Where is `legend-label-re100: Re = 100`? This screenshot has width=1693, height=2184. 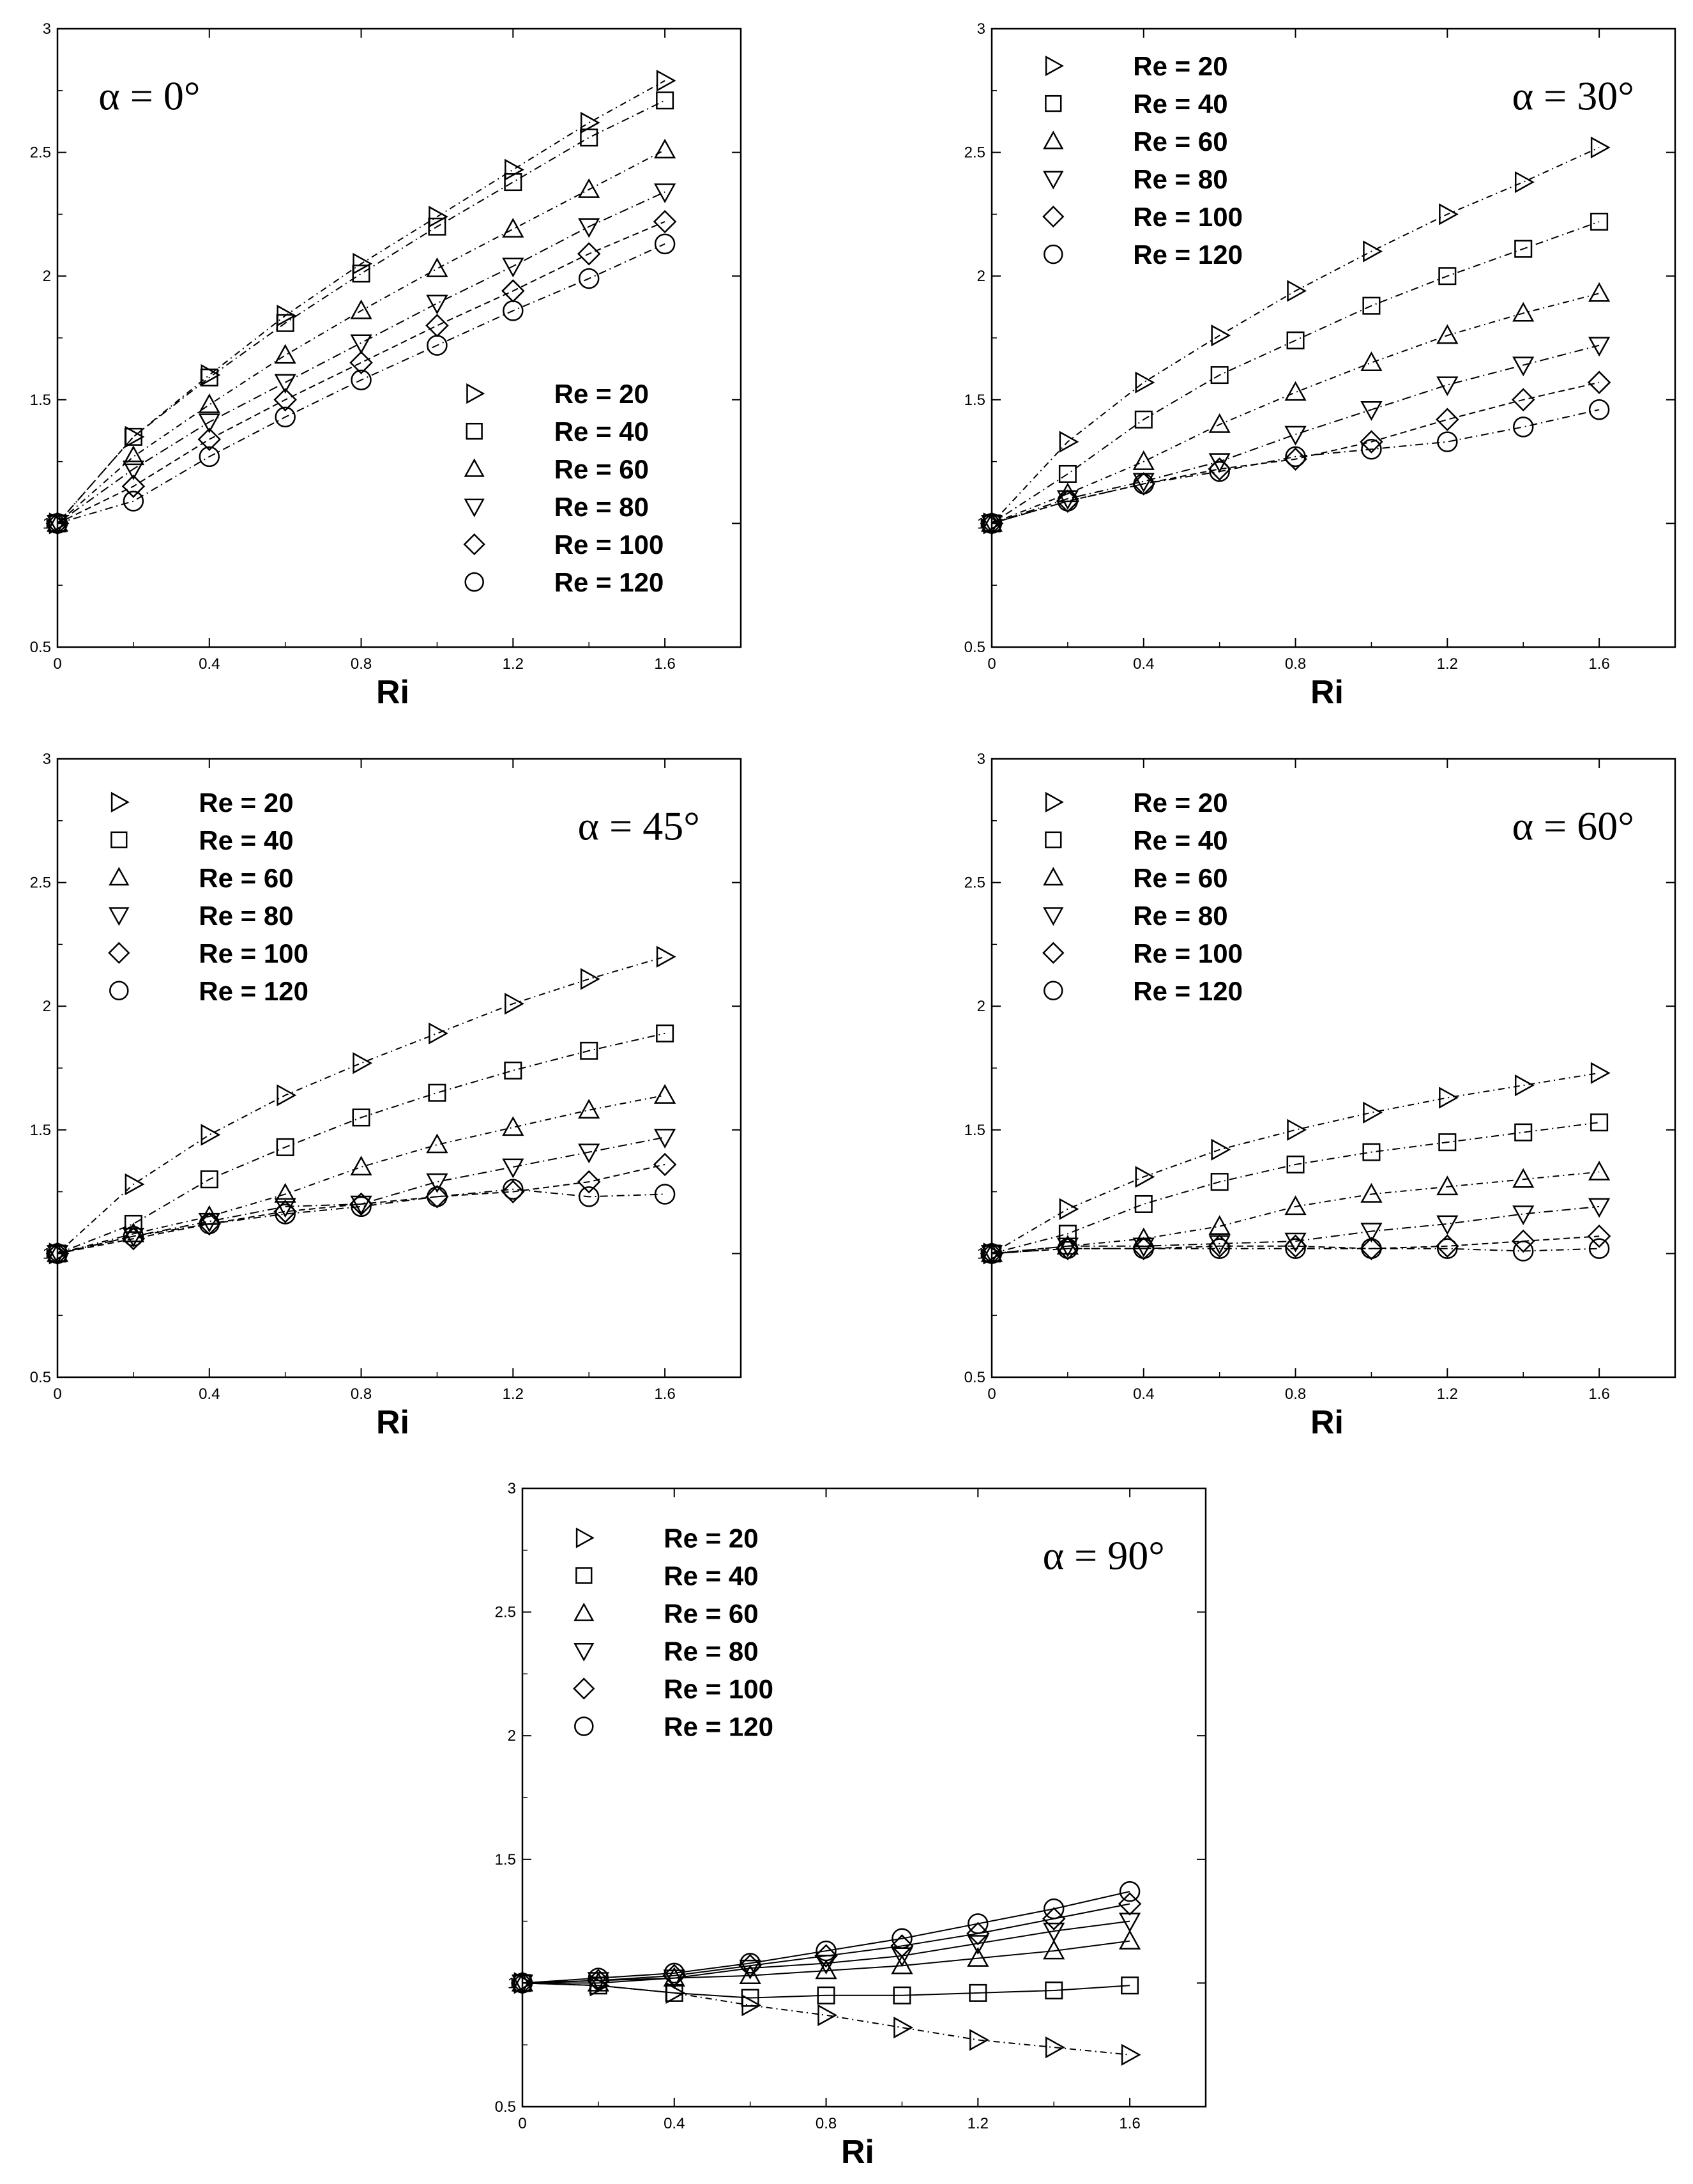 legend-label-re100: Re = 100 is located at coordinates (718, 1689).